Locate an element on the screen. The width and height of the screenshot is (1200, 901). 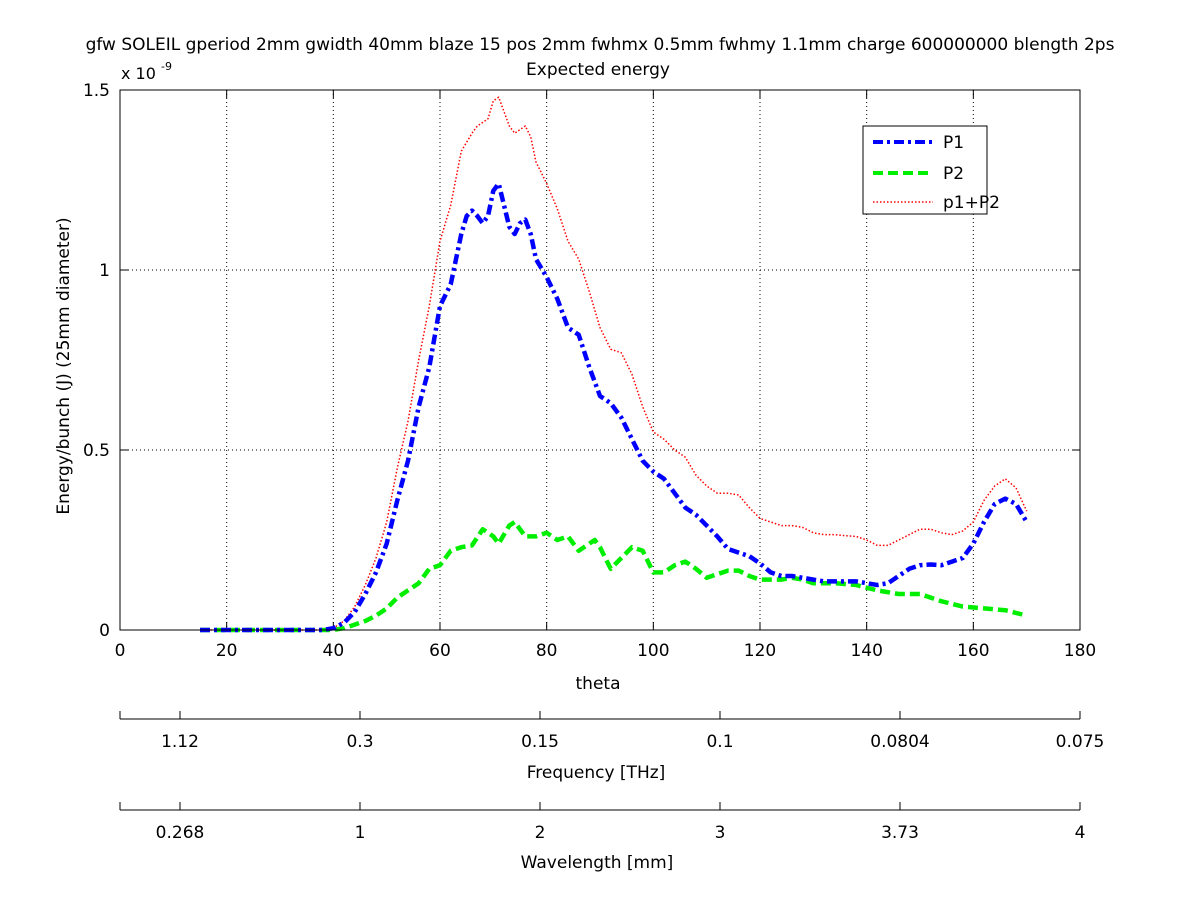
x-tick-label: 80 is located at coordinates (547, 651).